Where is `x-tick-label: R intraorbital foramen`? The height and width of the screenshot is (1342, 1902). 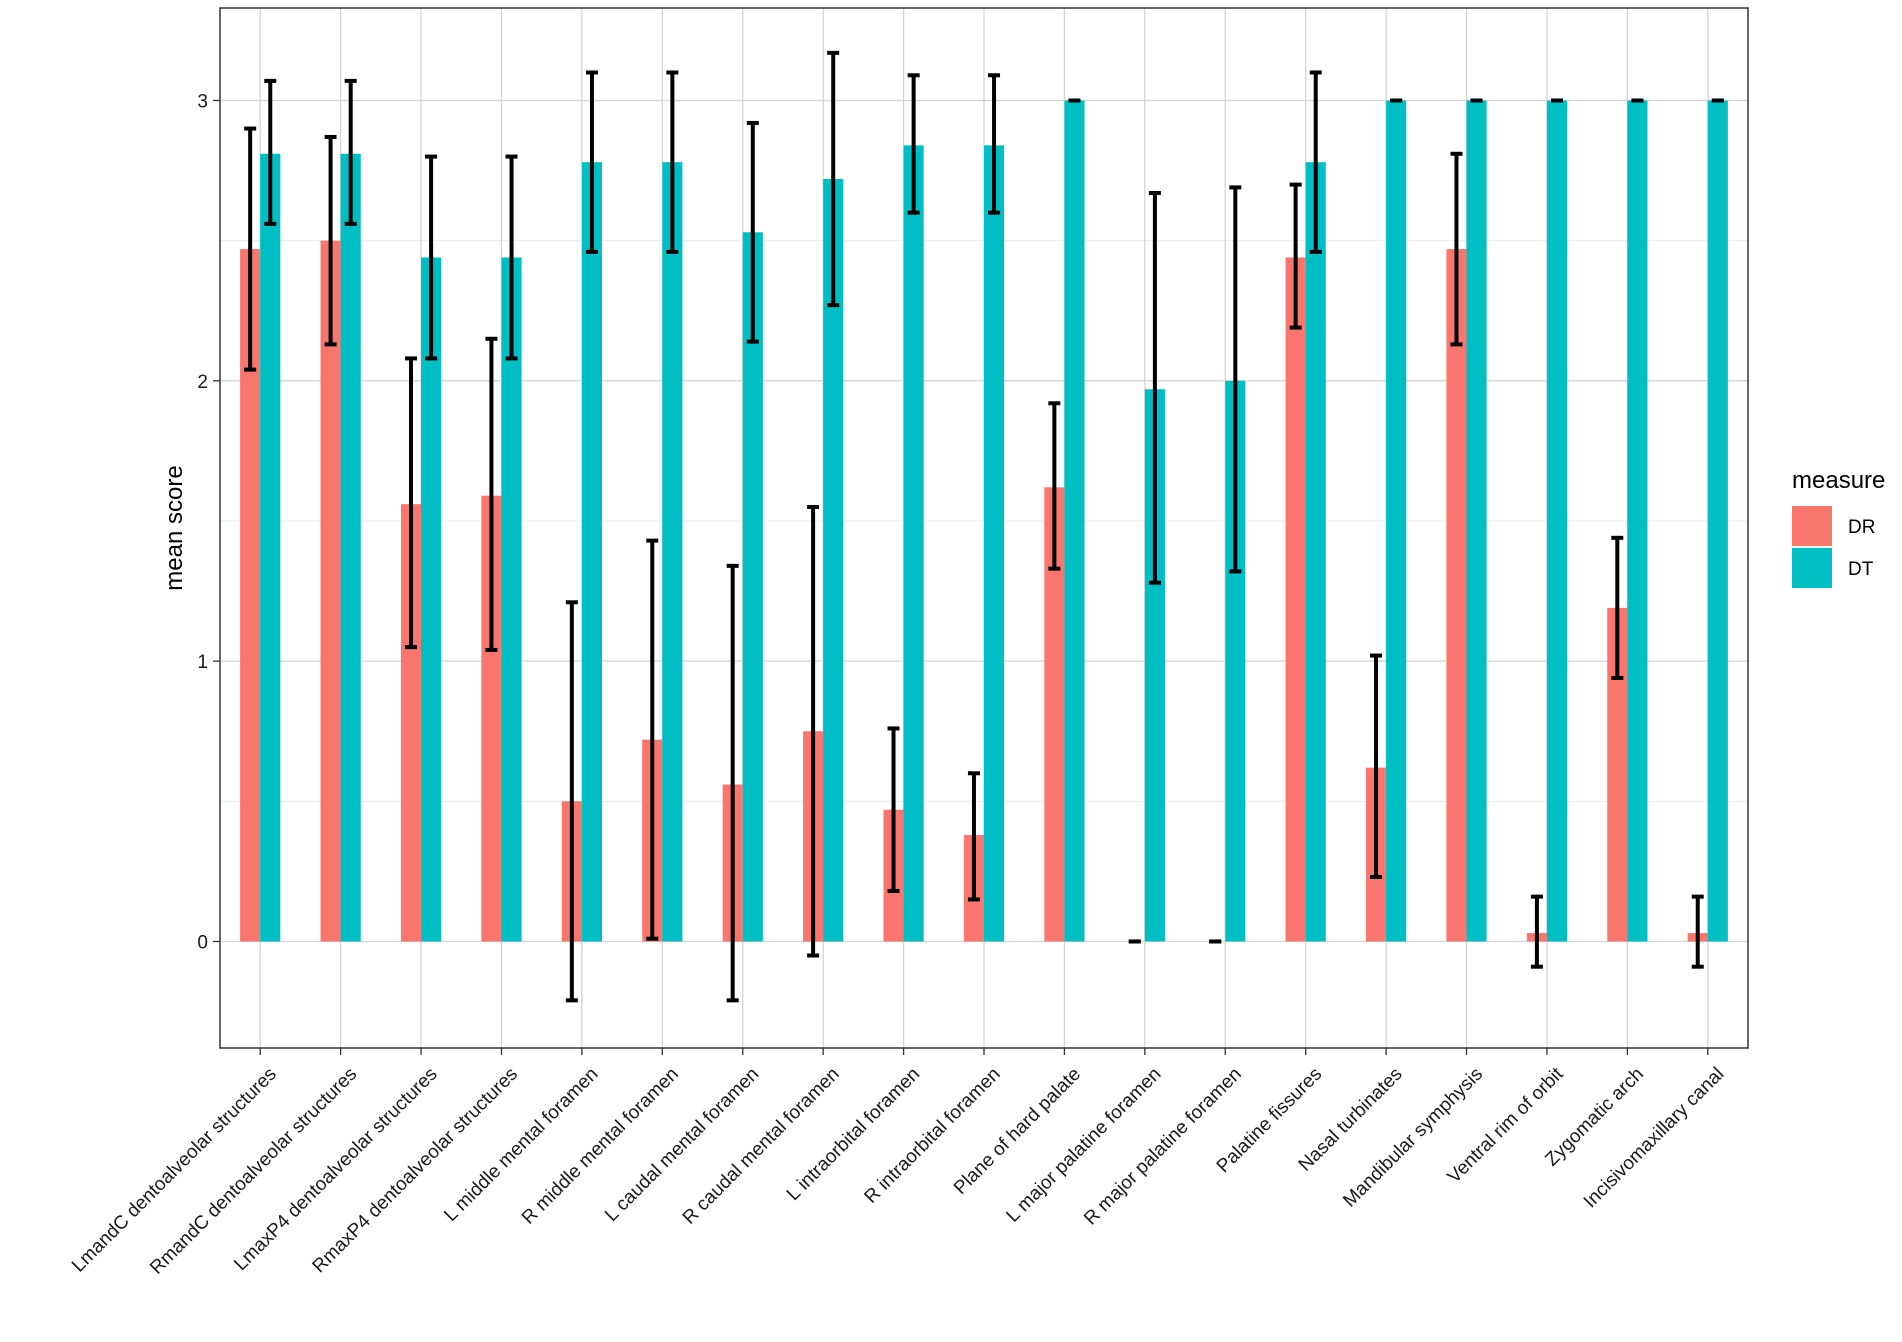
x-tick-label: R intraorbital foramen is located at coordinates (933, 1136).